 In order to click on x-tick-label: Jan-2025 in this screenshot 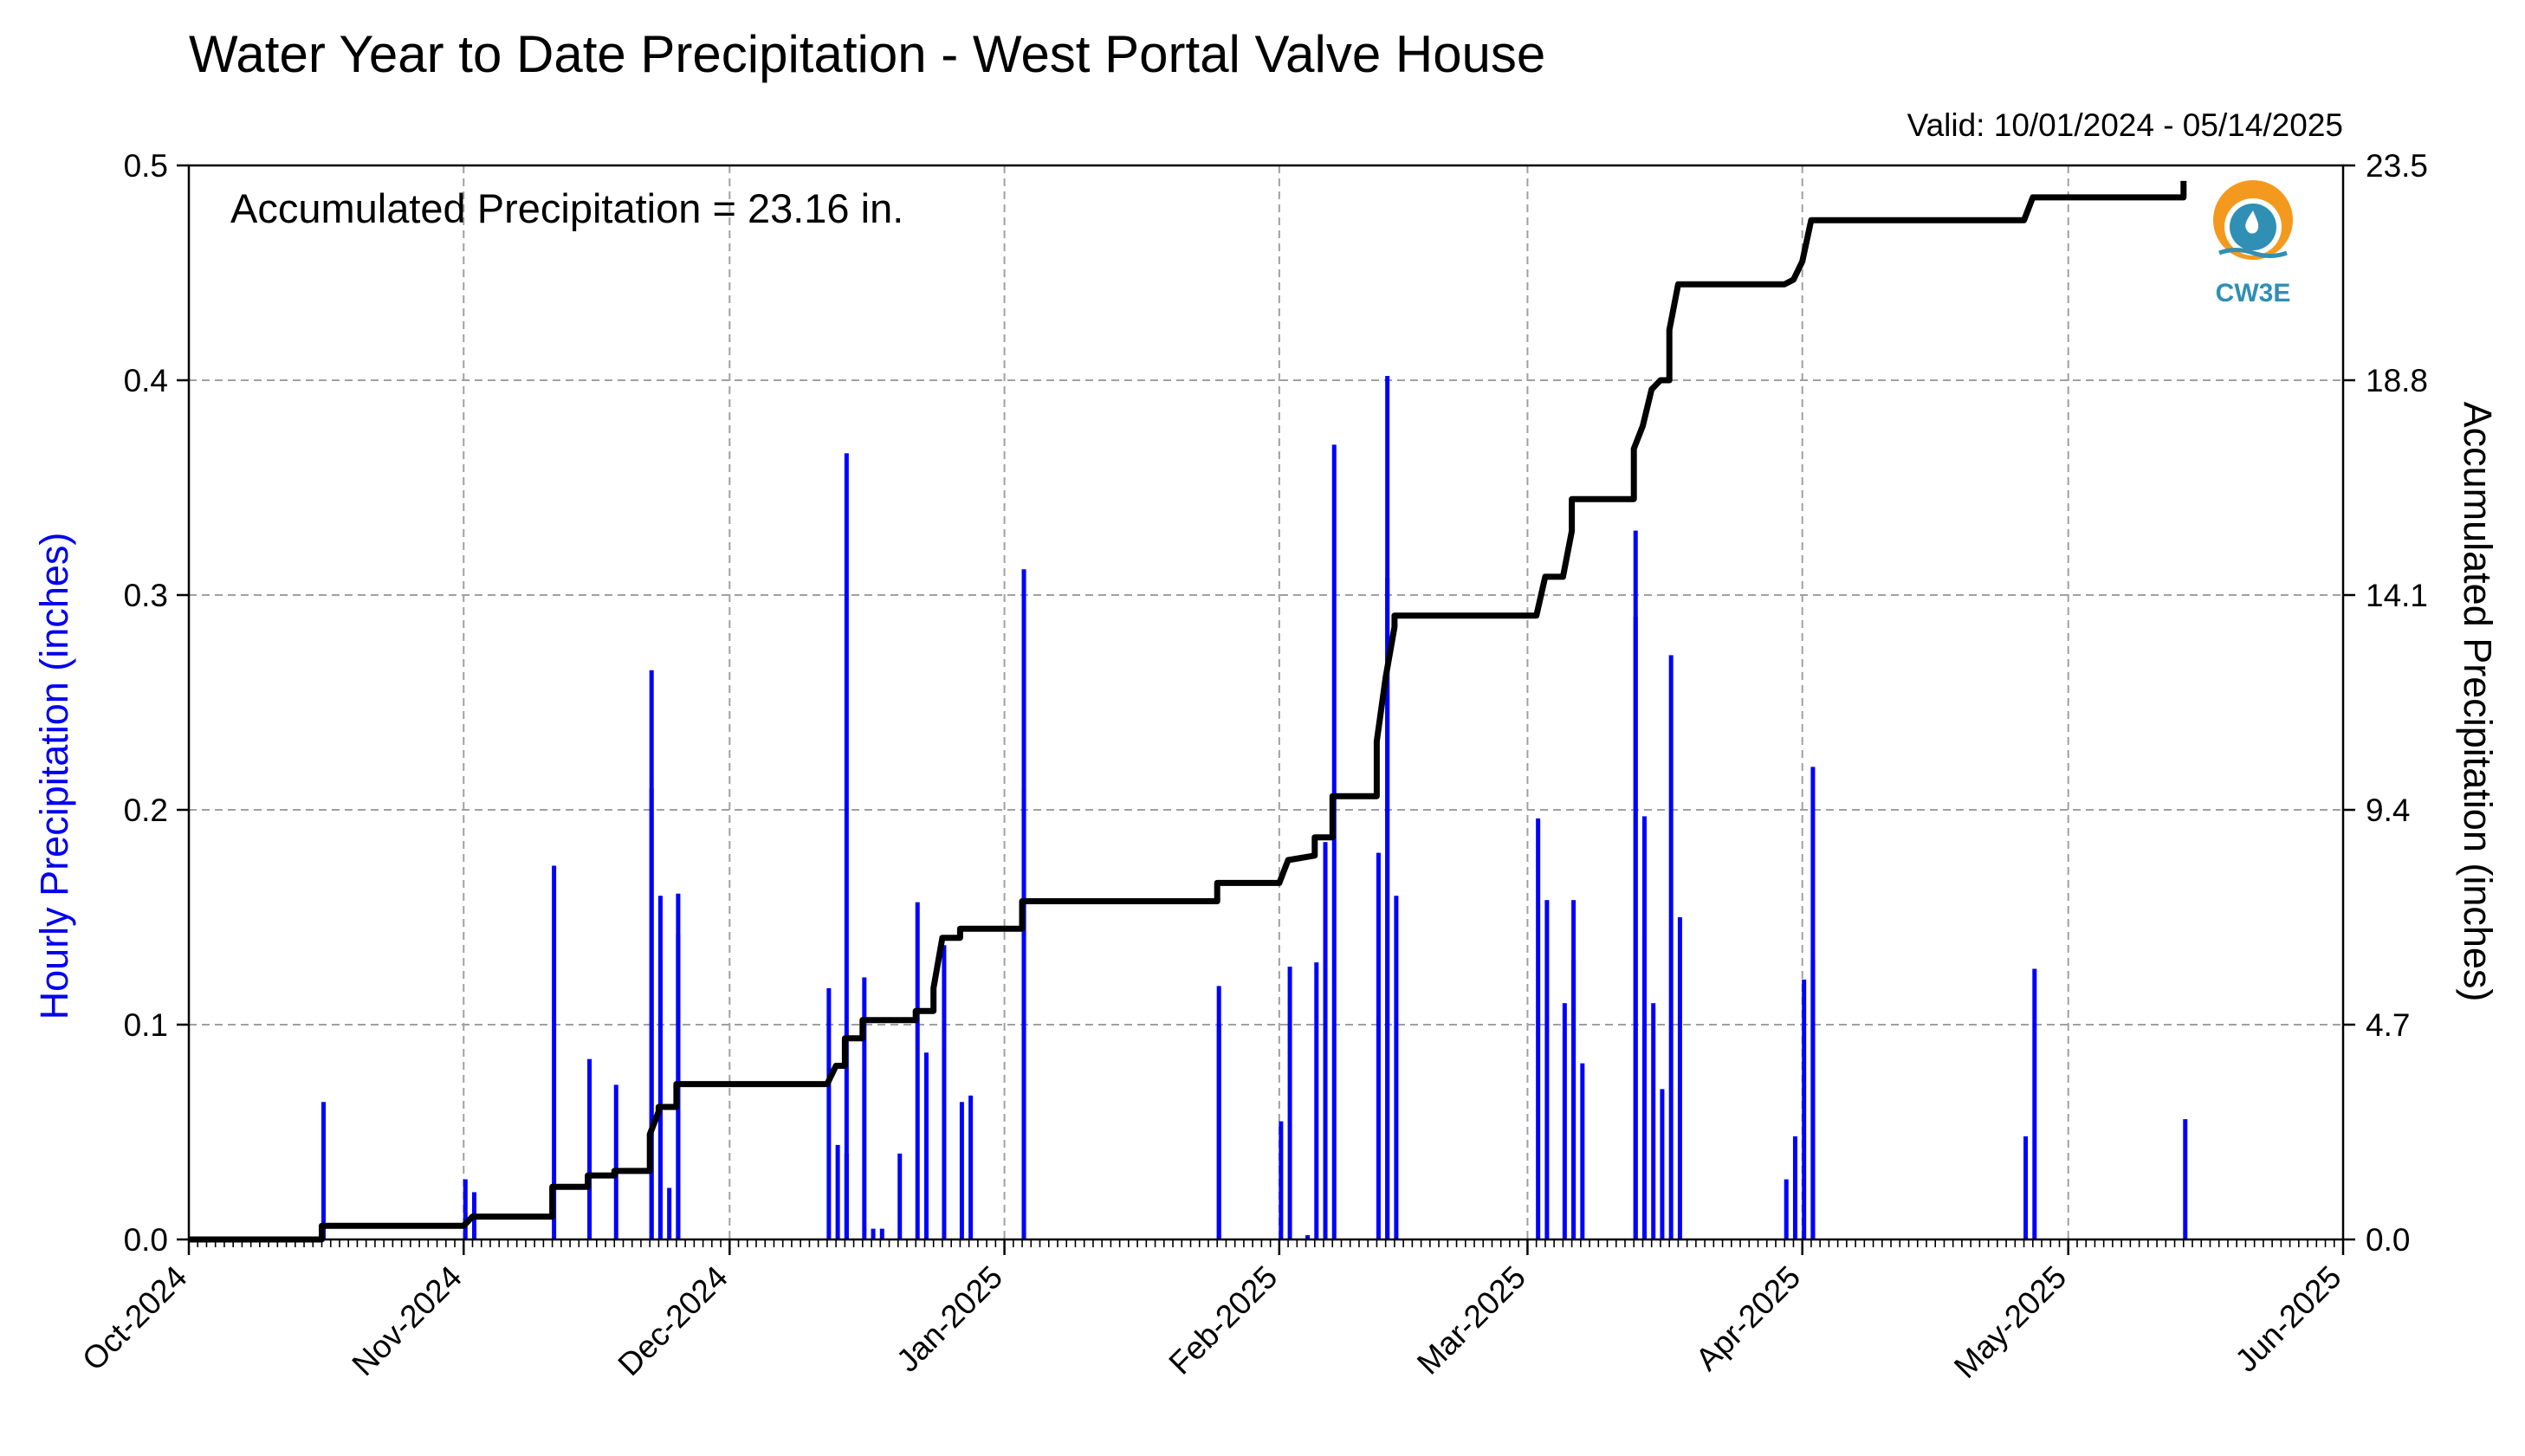, I will do `click(949, 1319)`.